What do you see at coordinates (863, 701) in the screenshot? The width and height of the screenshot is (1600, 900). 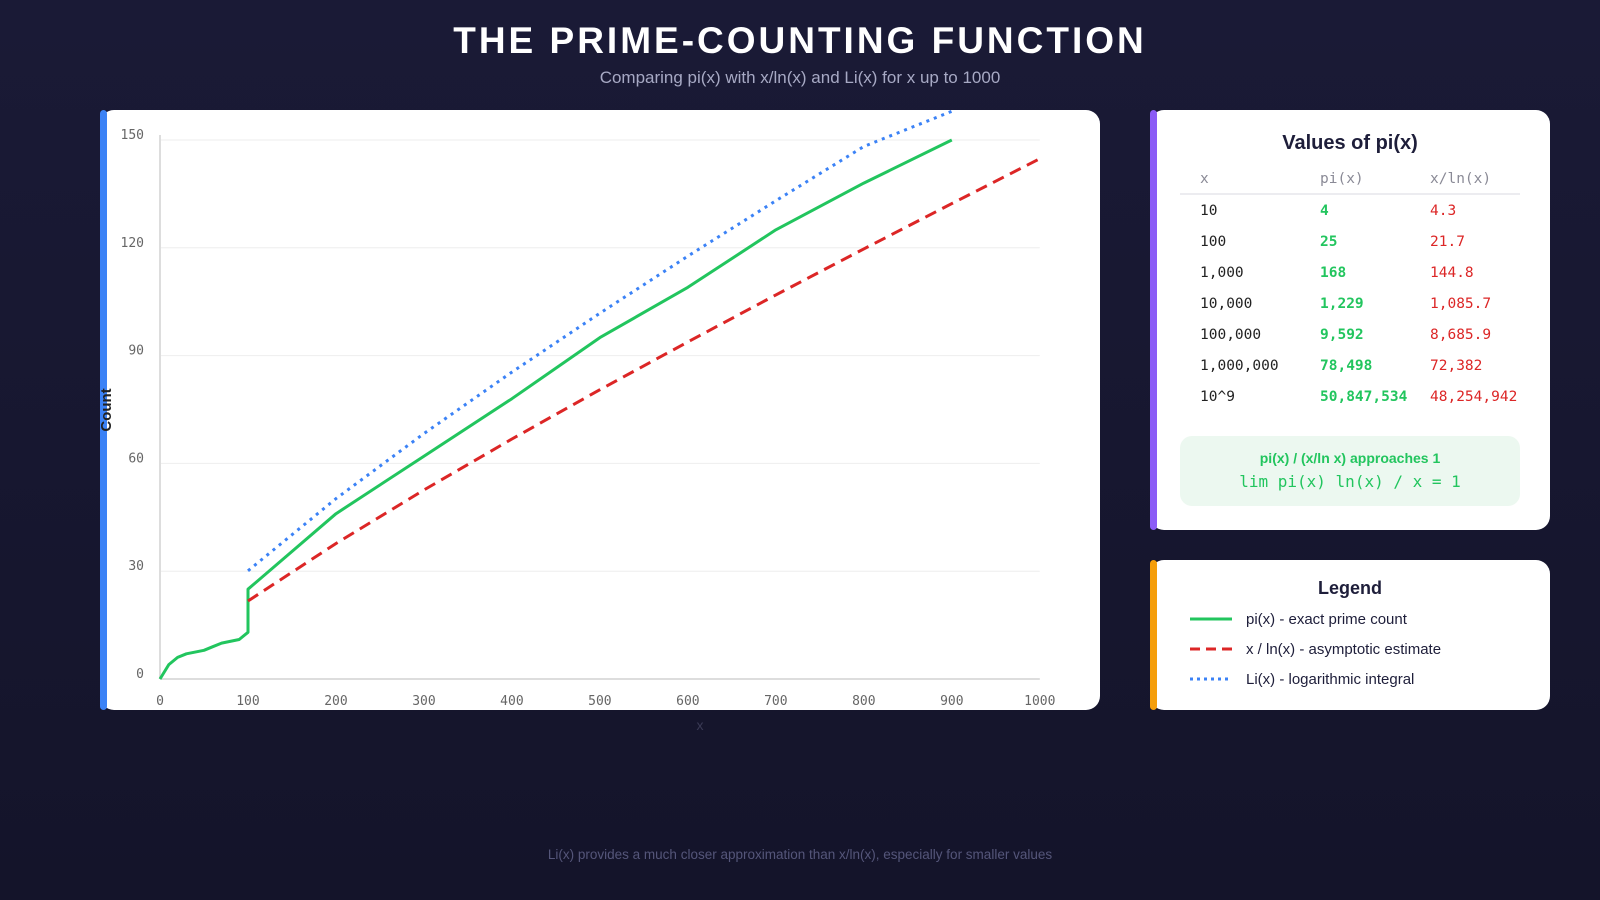 I see `x-tick-label: 800` at bounding box center [863, 701].